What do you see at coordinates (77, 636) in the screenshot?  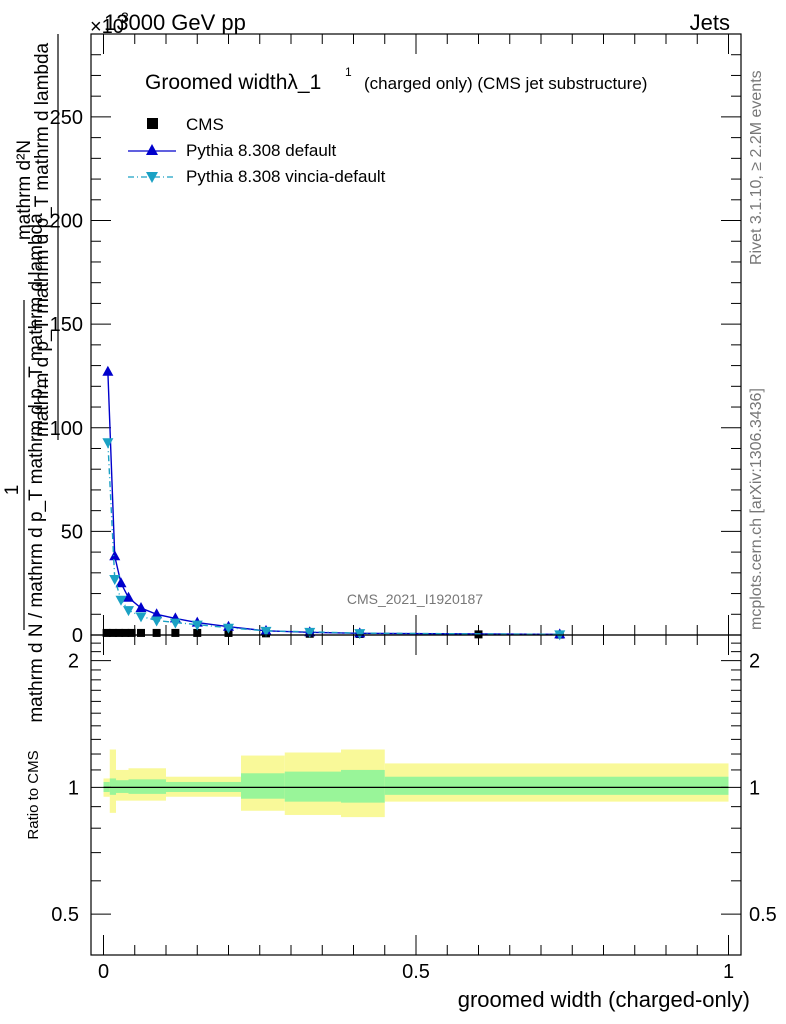 I see `y-tick-label: 0` at bounding box center [77, 636].